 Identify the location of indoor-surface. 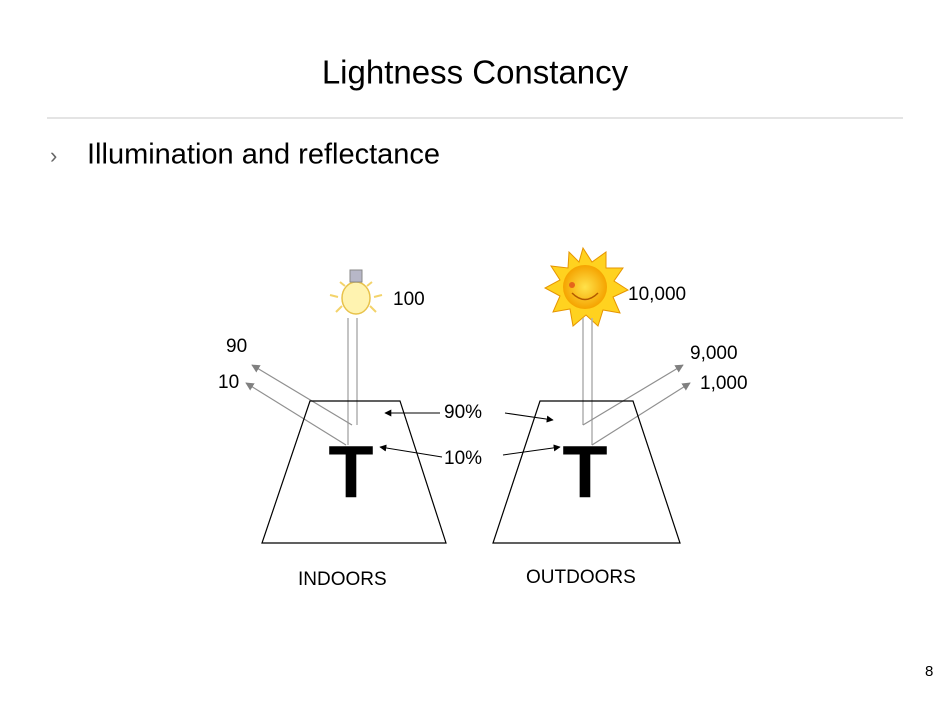
(354, 472).